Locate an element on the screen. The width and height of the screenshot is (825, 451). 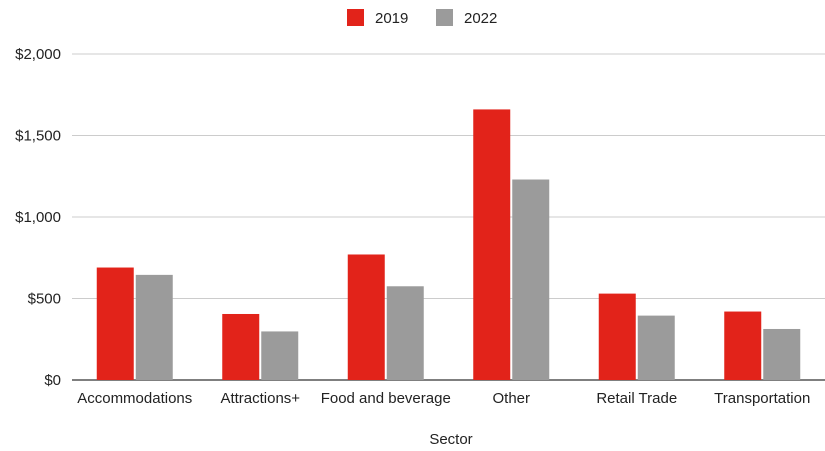
y-axis: $0 $500 $1,000 $1,500 $2,000 is located at coordinates (38, 217).